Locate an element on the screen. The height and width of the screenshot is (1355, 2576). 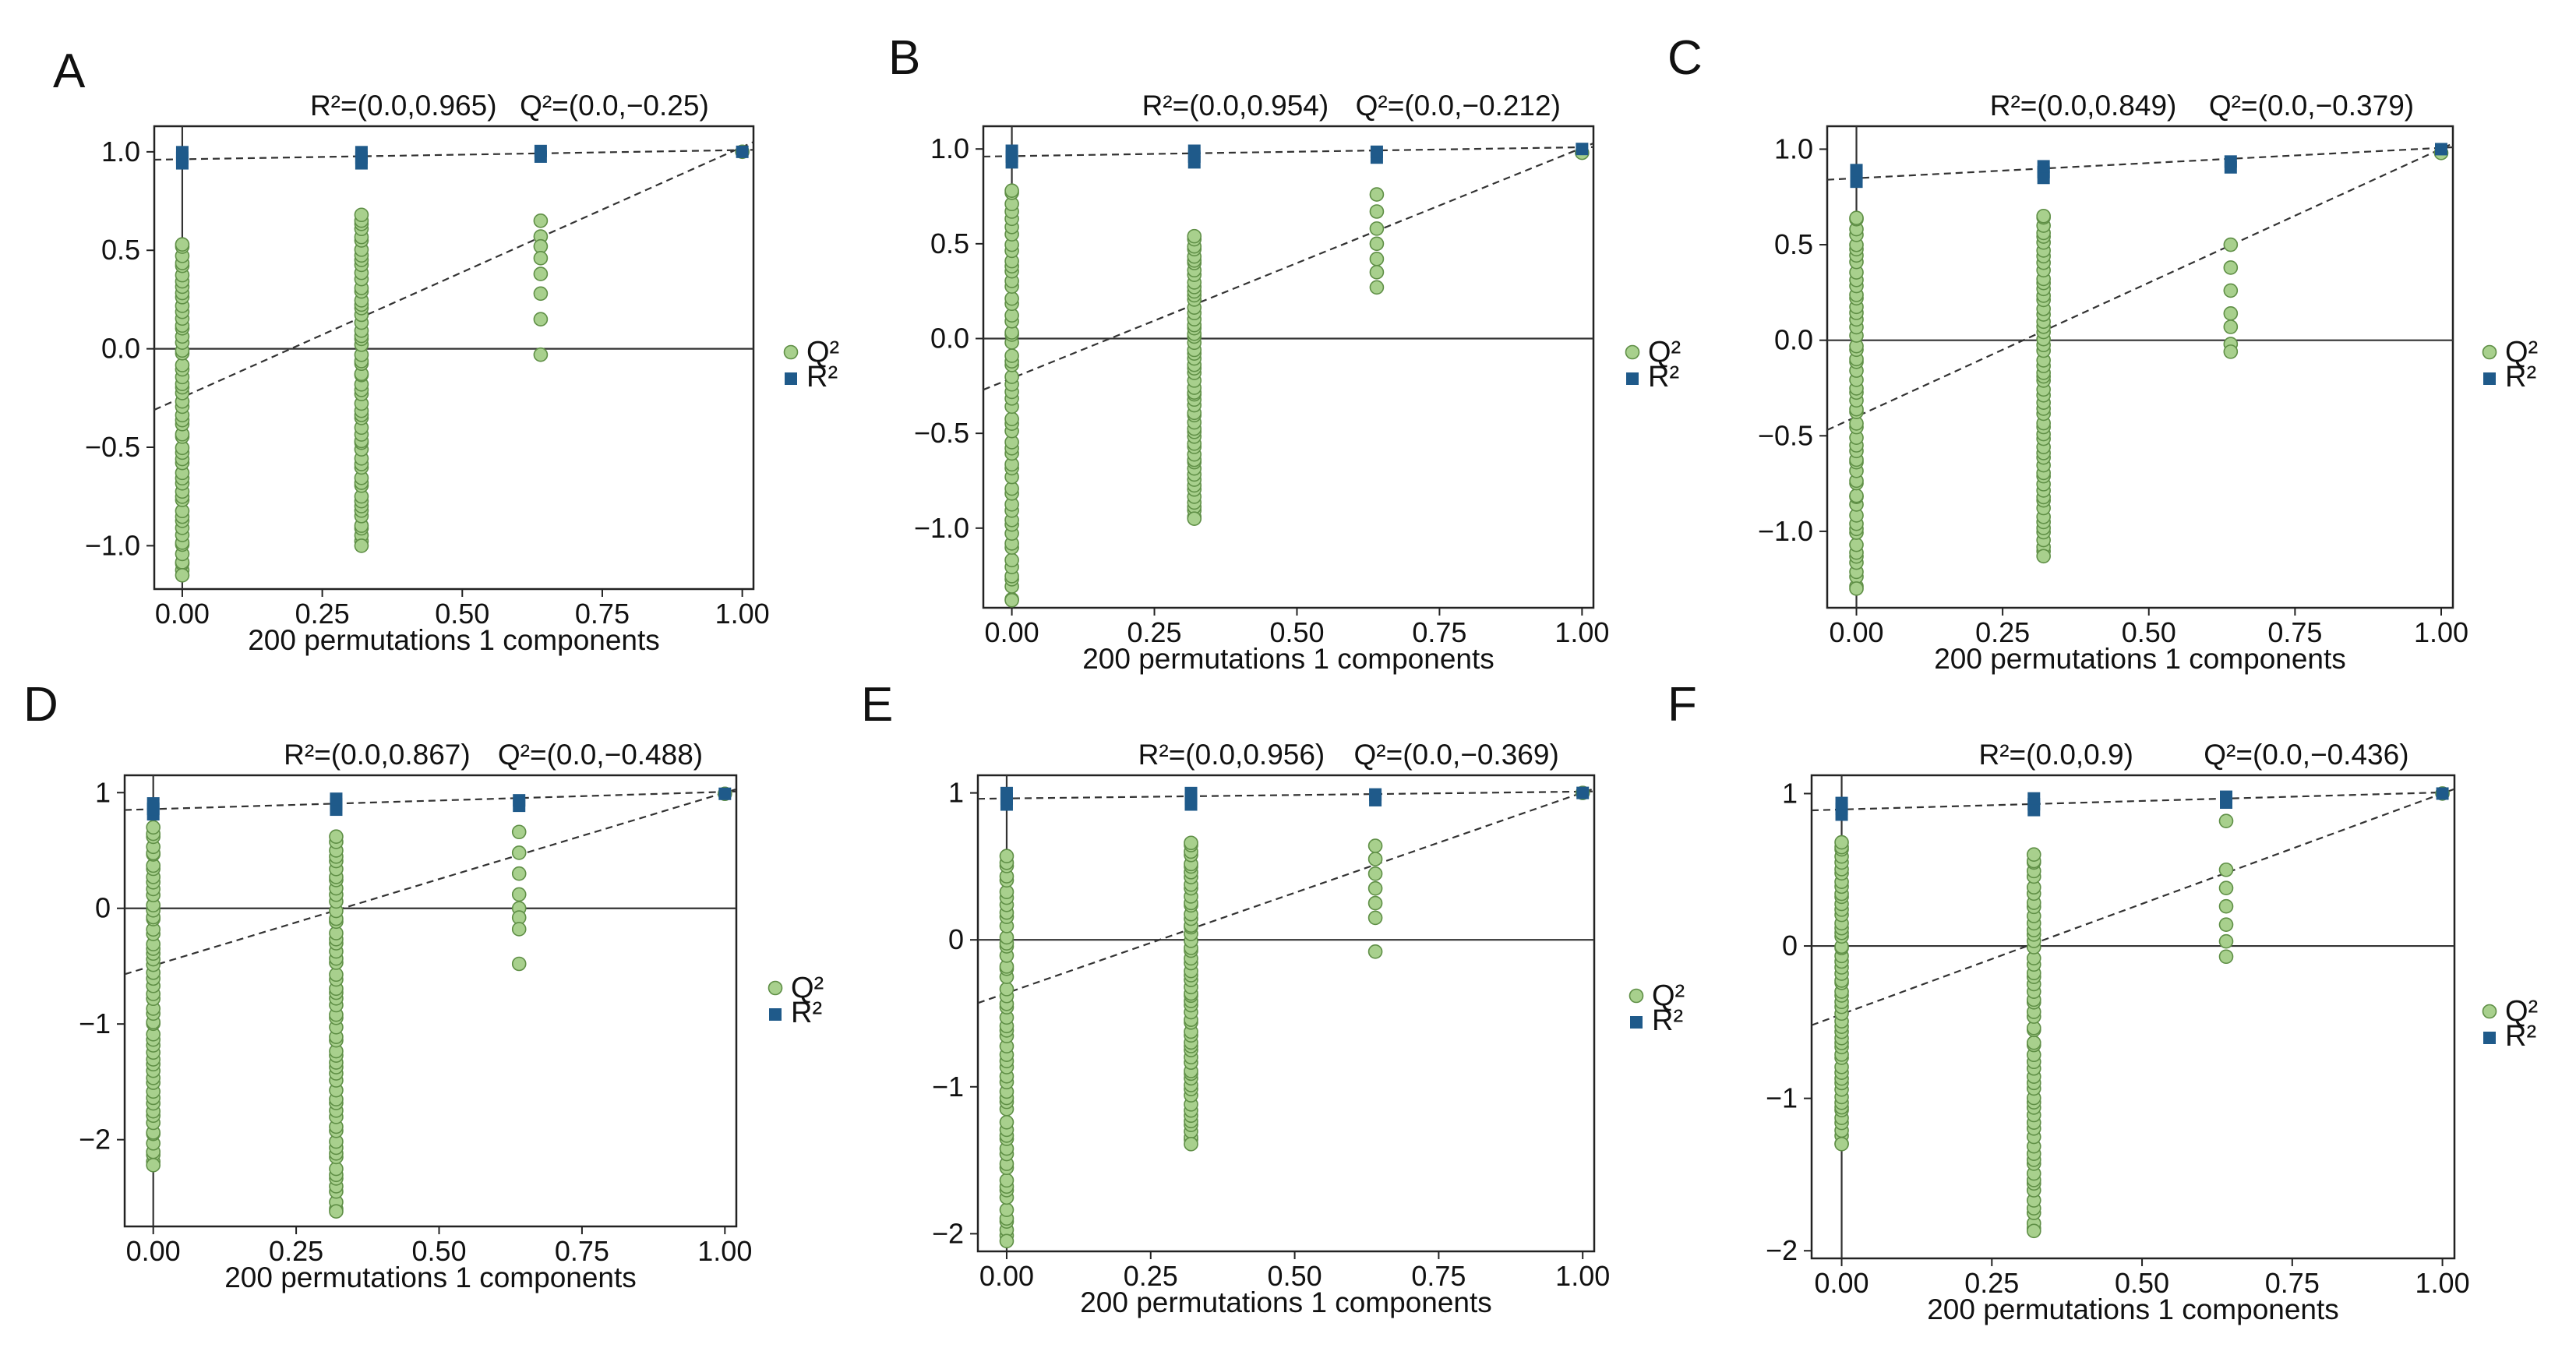
r2-statistic: R²=(0.0,0.849) is located at coordinates (2083, 106).